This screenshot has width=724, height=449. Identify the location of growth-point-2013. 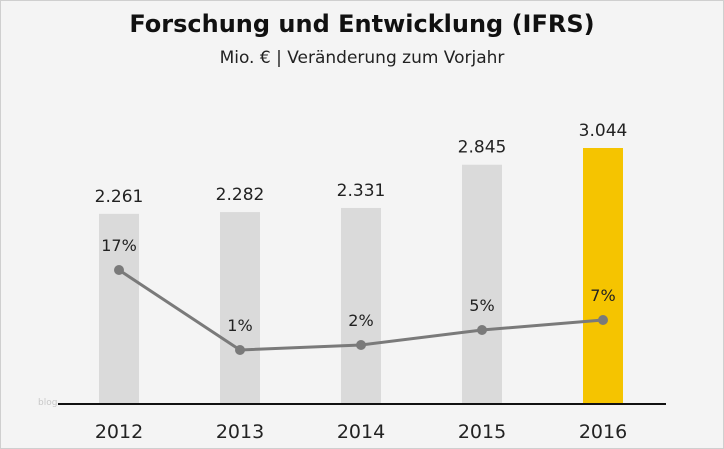
(240, 350).